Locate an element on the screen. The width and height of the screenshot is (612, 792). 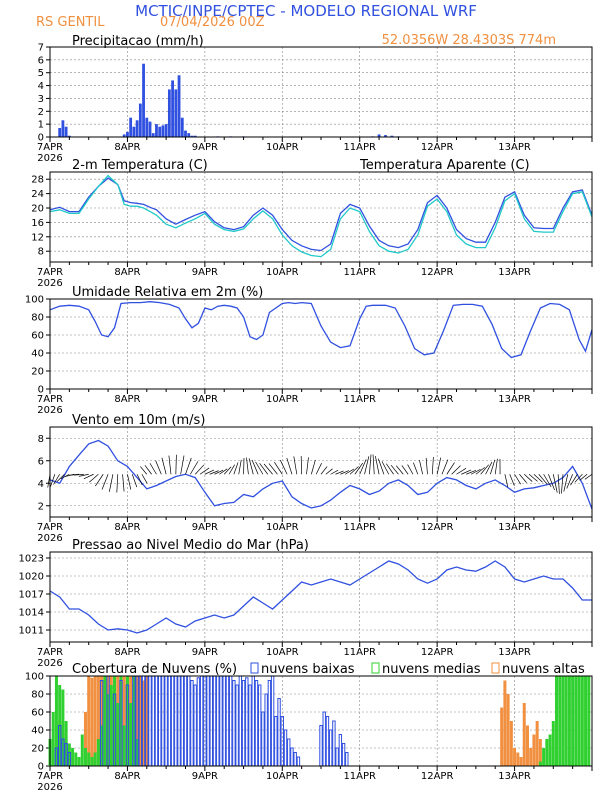
y-tick-label: 4 is located at coordinates (41, 484).